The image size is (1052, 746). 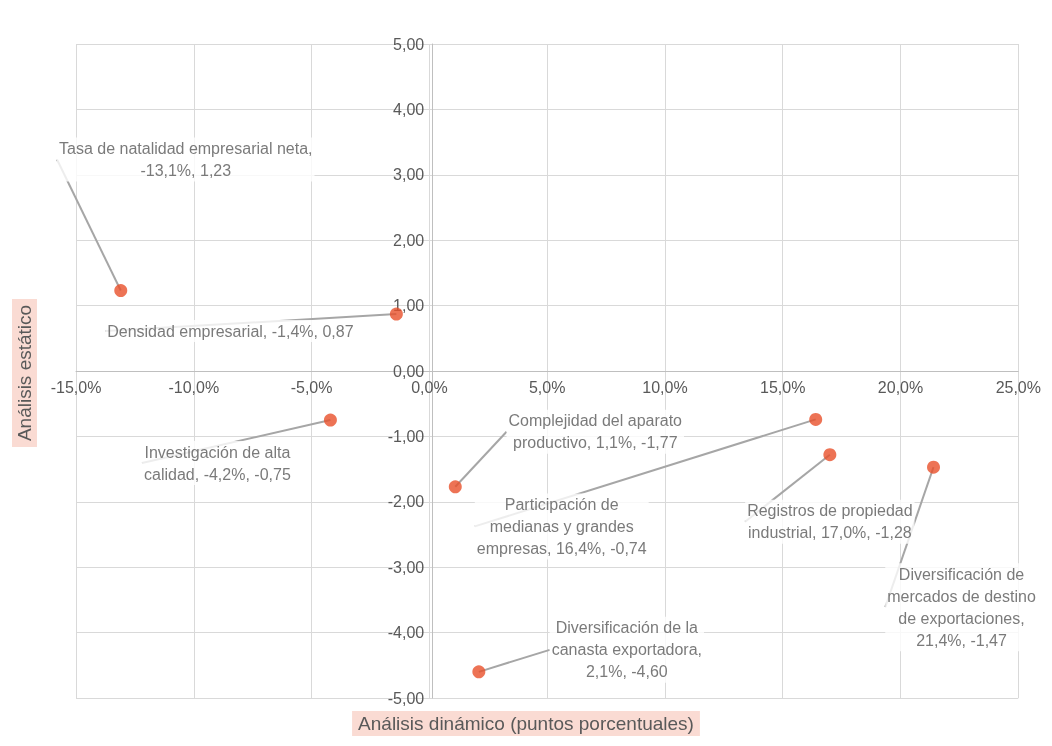 I want to click on annotation: Tasa de natalidad empresarial neta, -13,1%, 1,23, so click(x=186, y=160).